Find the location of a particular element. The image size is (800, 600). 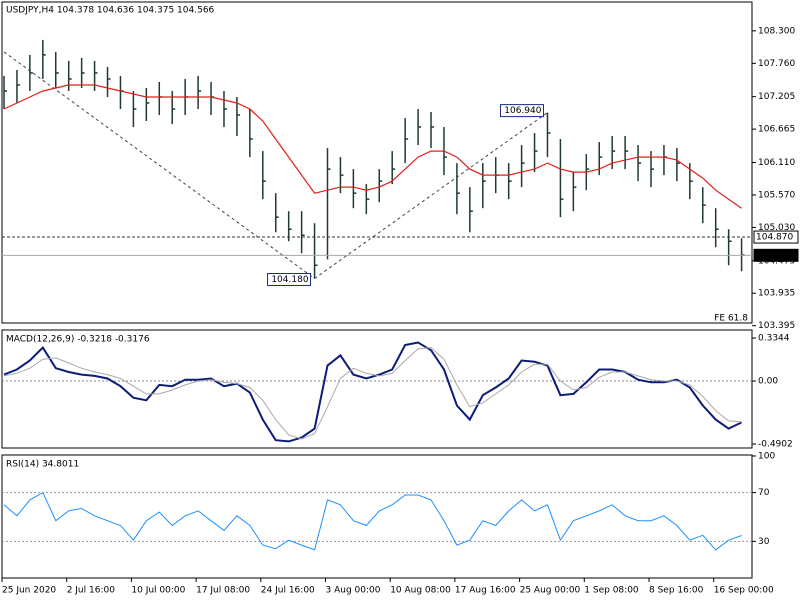

macd-line is located at coordinates (372, 393).